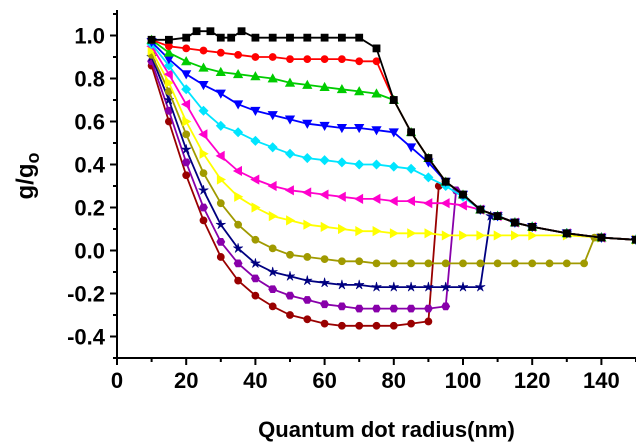 Image resolution: width=636 pixels, height=447 pixels. I want to click on x-tick-label: 40, so click(255, 380).